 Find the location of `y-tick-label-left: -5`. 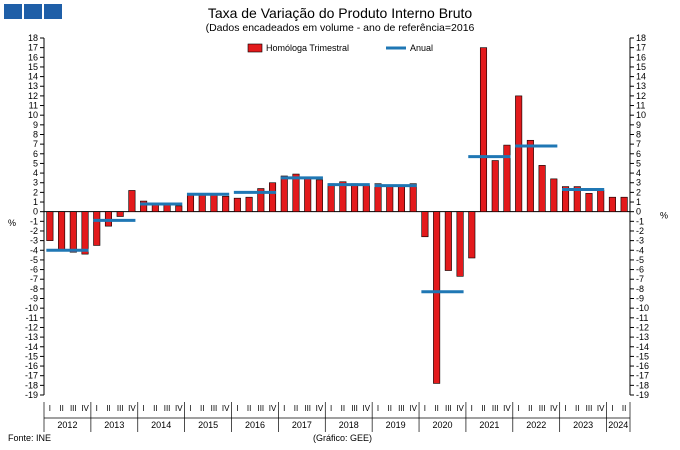

y-tick-label-left: -5 is located at coordinates (34, 260).